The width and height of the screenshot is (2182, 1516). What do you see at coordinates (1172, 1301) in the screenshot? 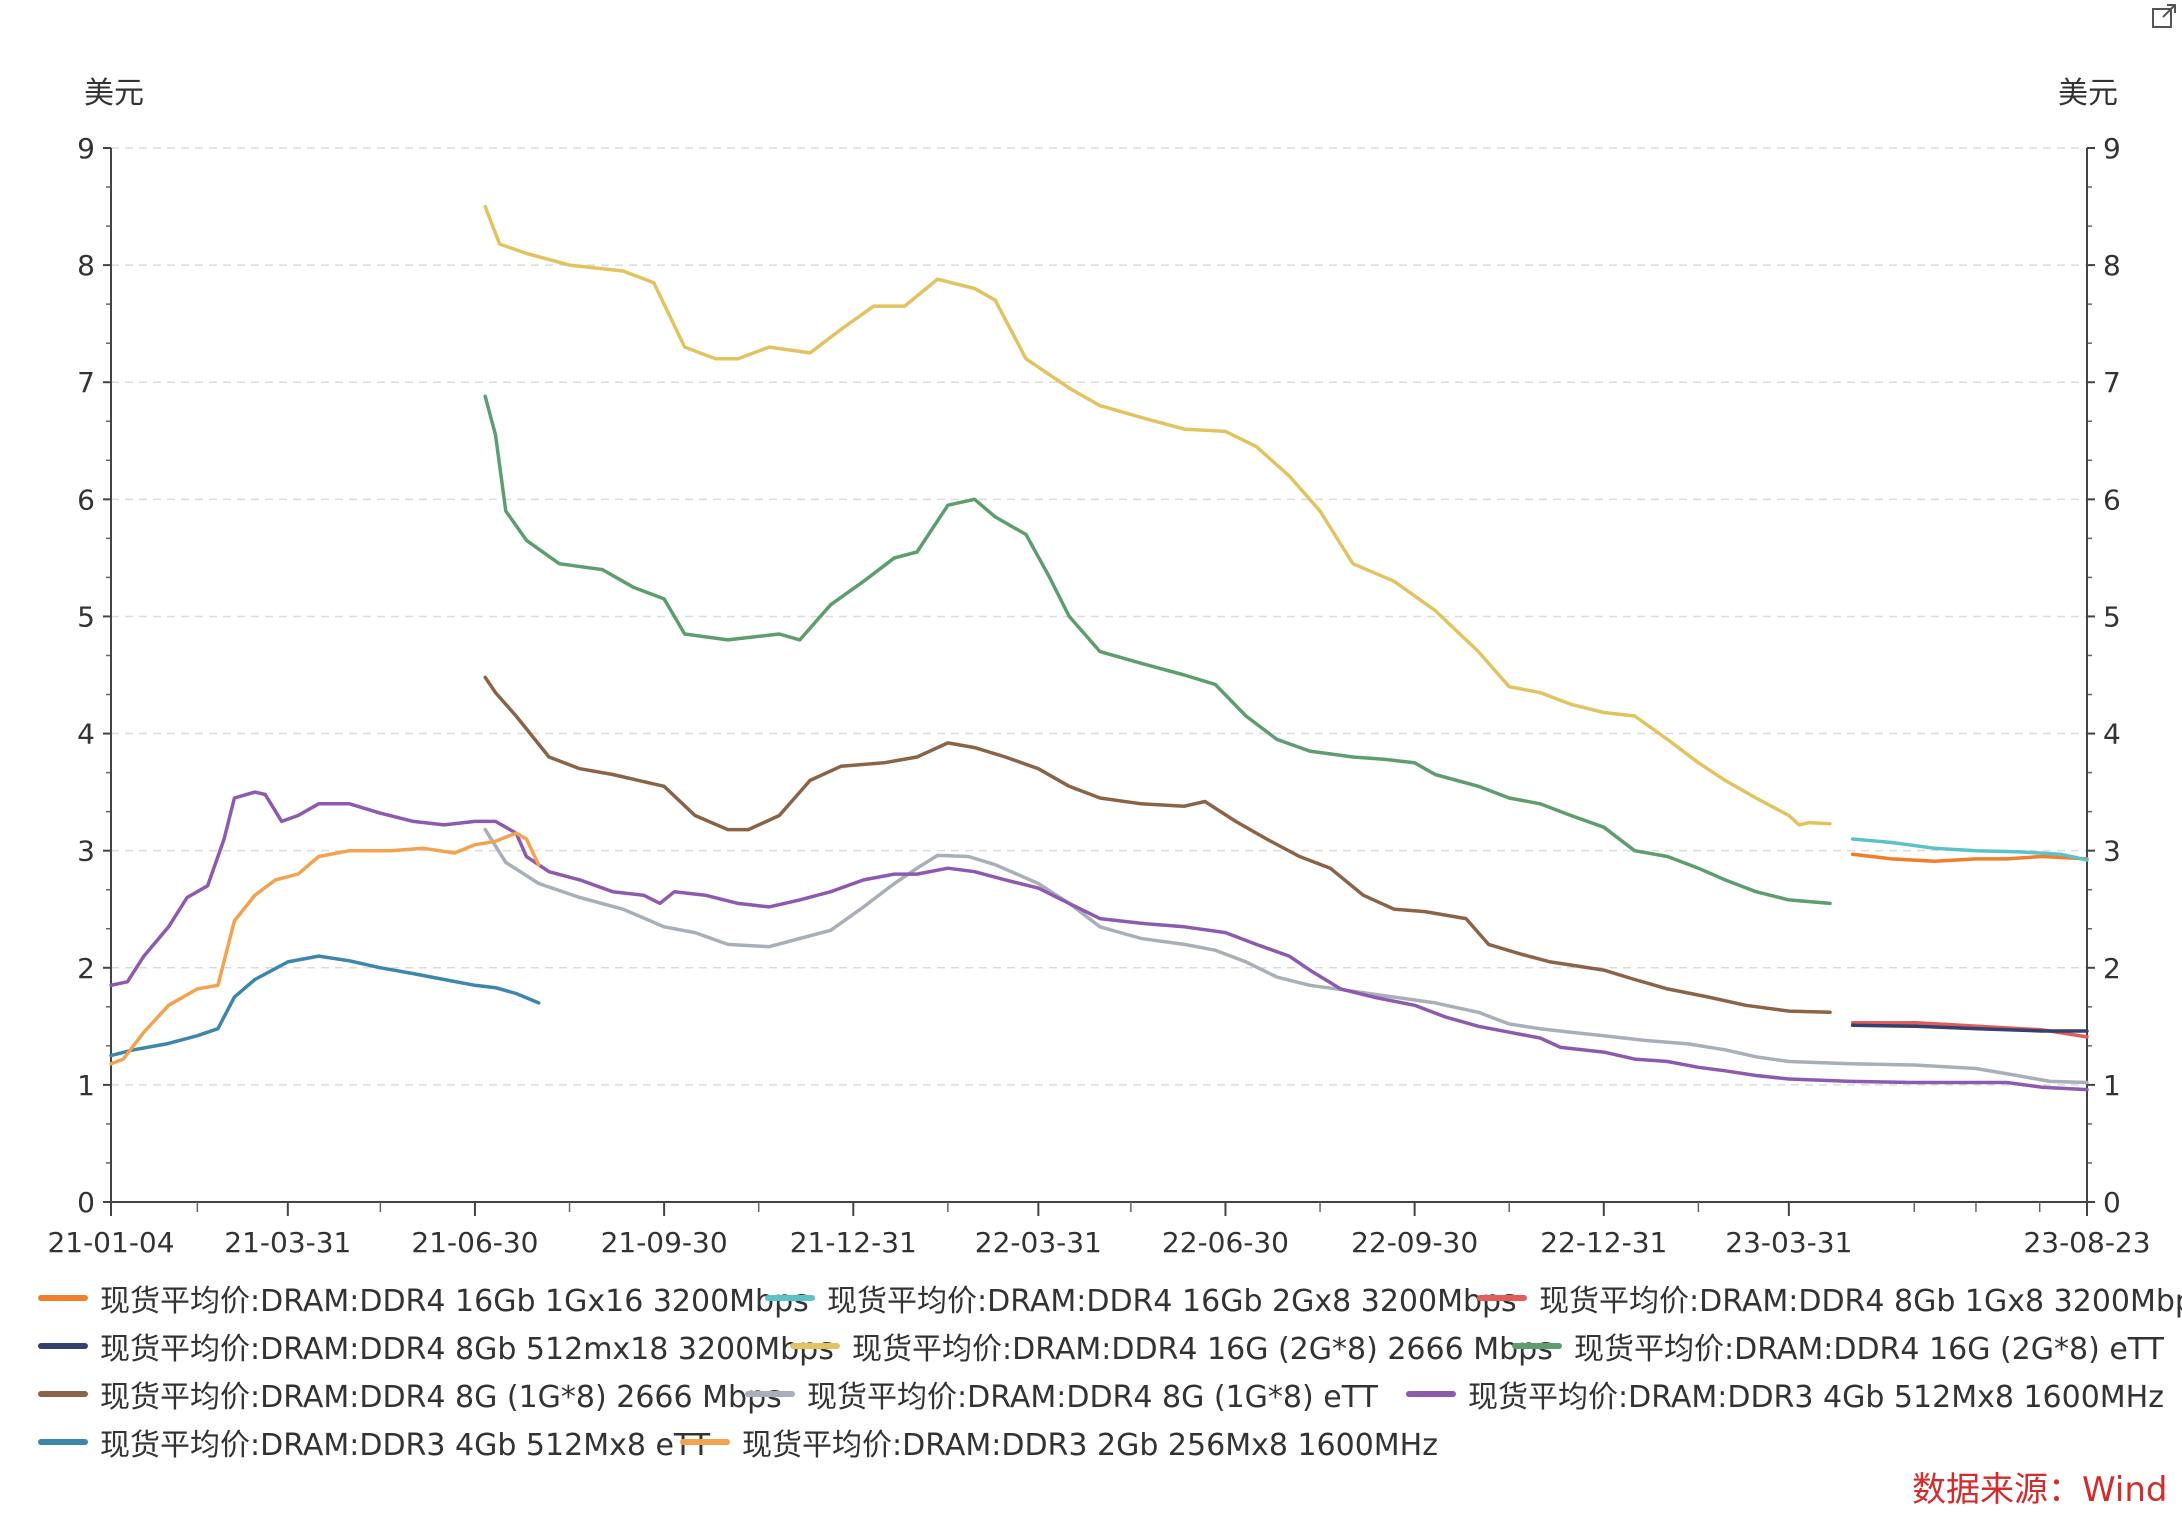
I see `legend-label: 现货平均价:DRAM:DDR4 16Gb 2Gx8 3200Mbps` at bounding box center [1172, 1301].